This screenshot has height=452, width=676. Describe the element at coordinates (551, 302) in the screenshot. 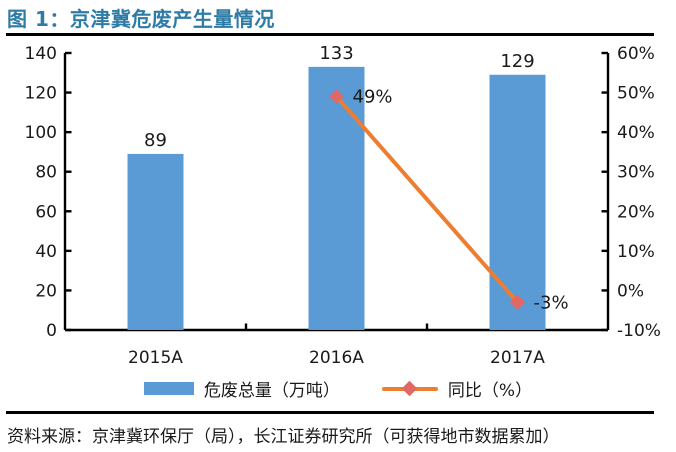

I see `line-value-label: -3%` at that location.